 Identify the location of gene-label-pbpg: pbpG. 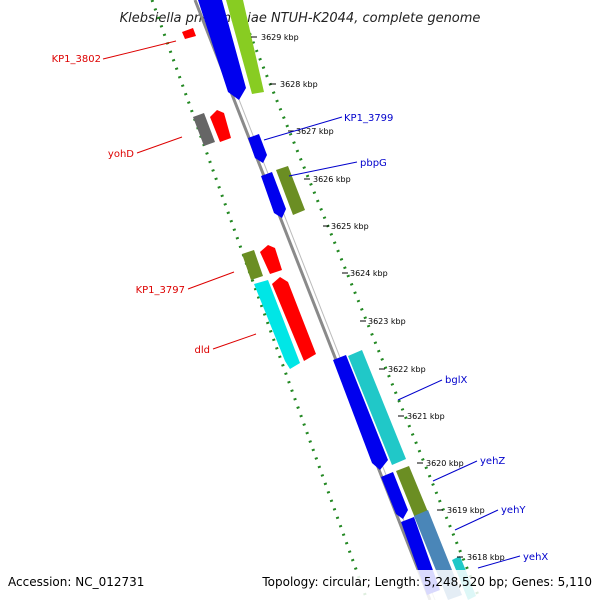
(337, 167).